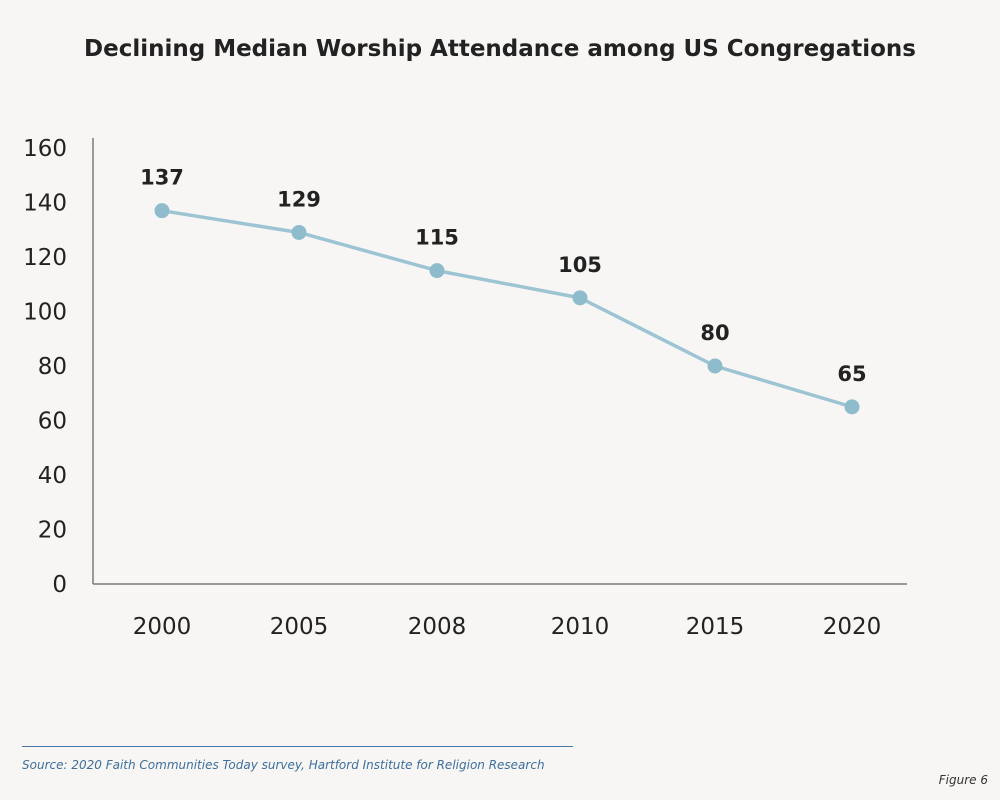  I want to click on x-tick-label: 2005, so click(299, 627).